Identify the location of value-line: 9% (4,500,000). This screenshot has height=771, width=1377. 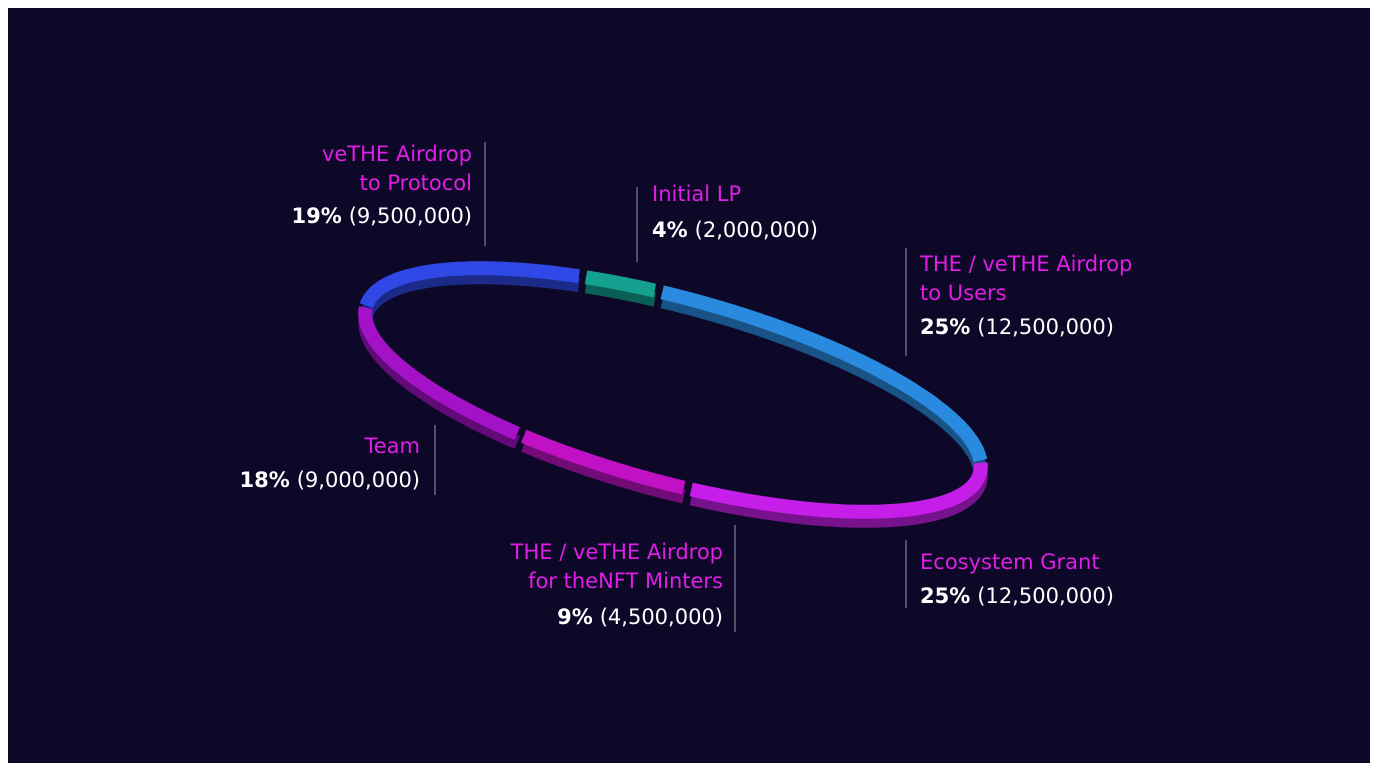
(640, 617).